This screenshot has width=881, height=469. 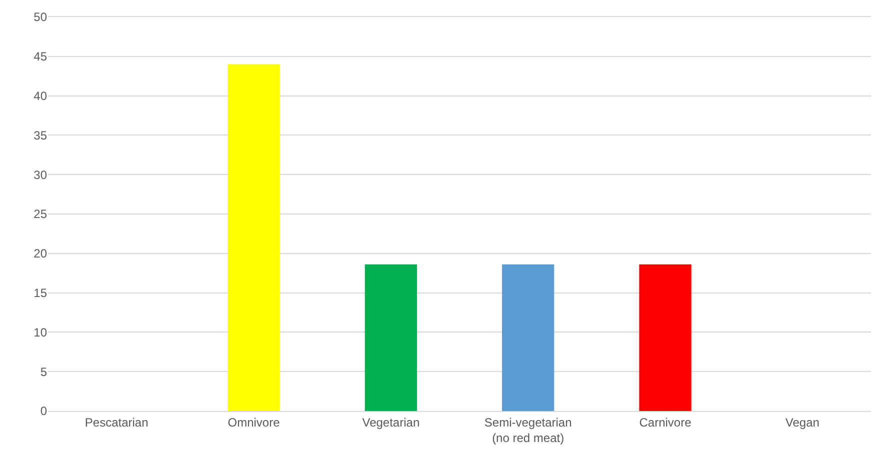 What do you see at coordinates (665, 422) in the screenshot?
I see `x-tick-label: Carnivore` at bounding box center [665, 422].